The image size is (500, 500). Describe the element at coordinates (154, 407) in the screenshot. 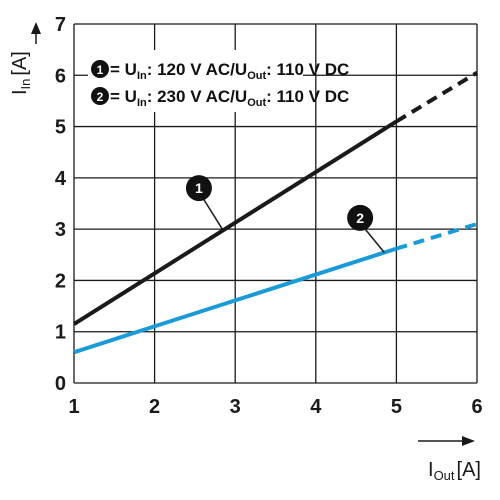

I see `x-tick-label: 2` at that location.